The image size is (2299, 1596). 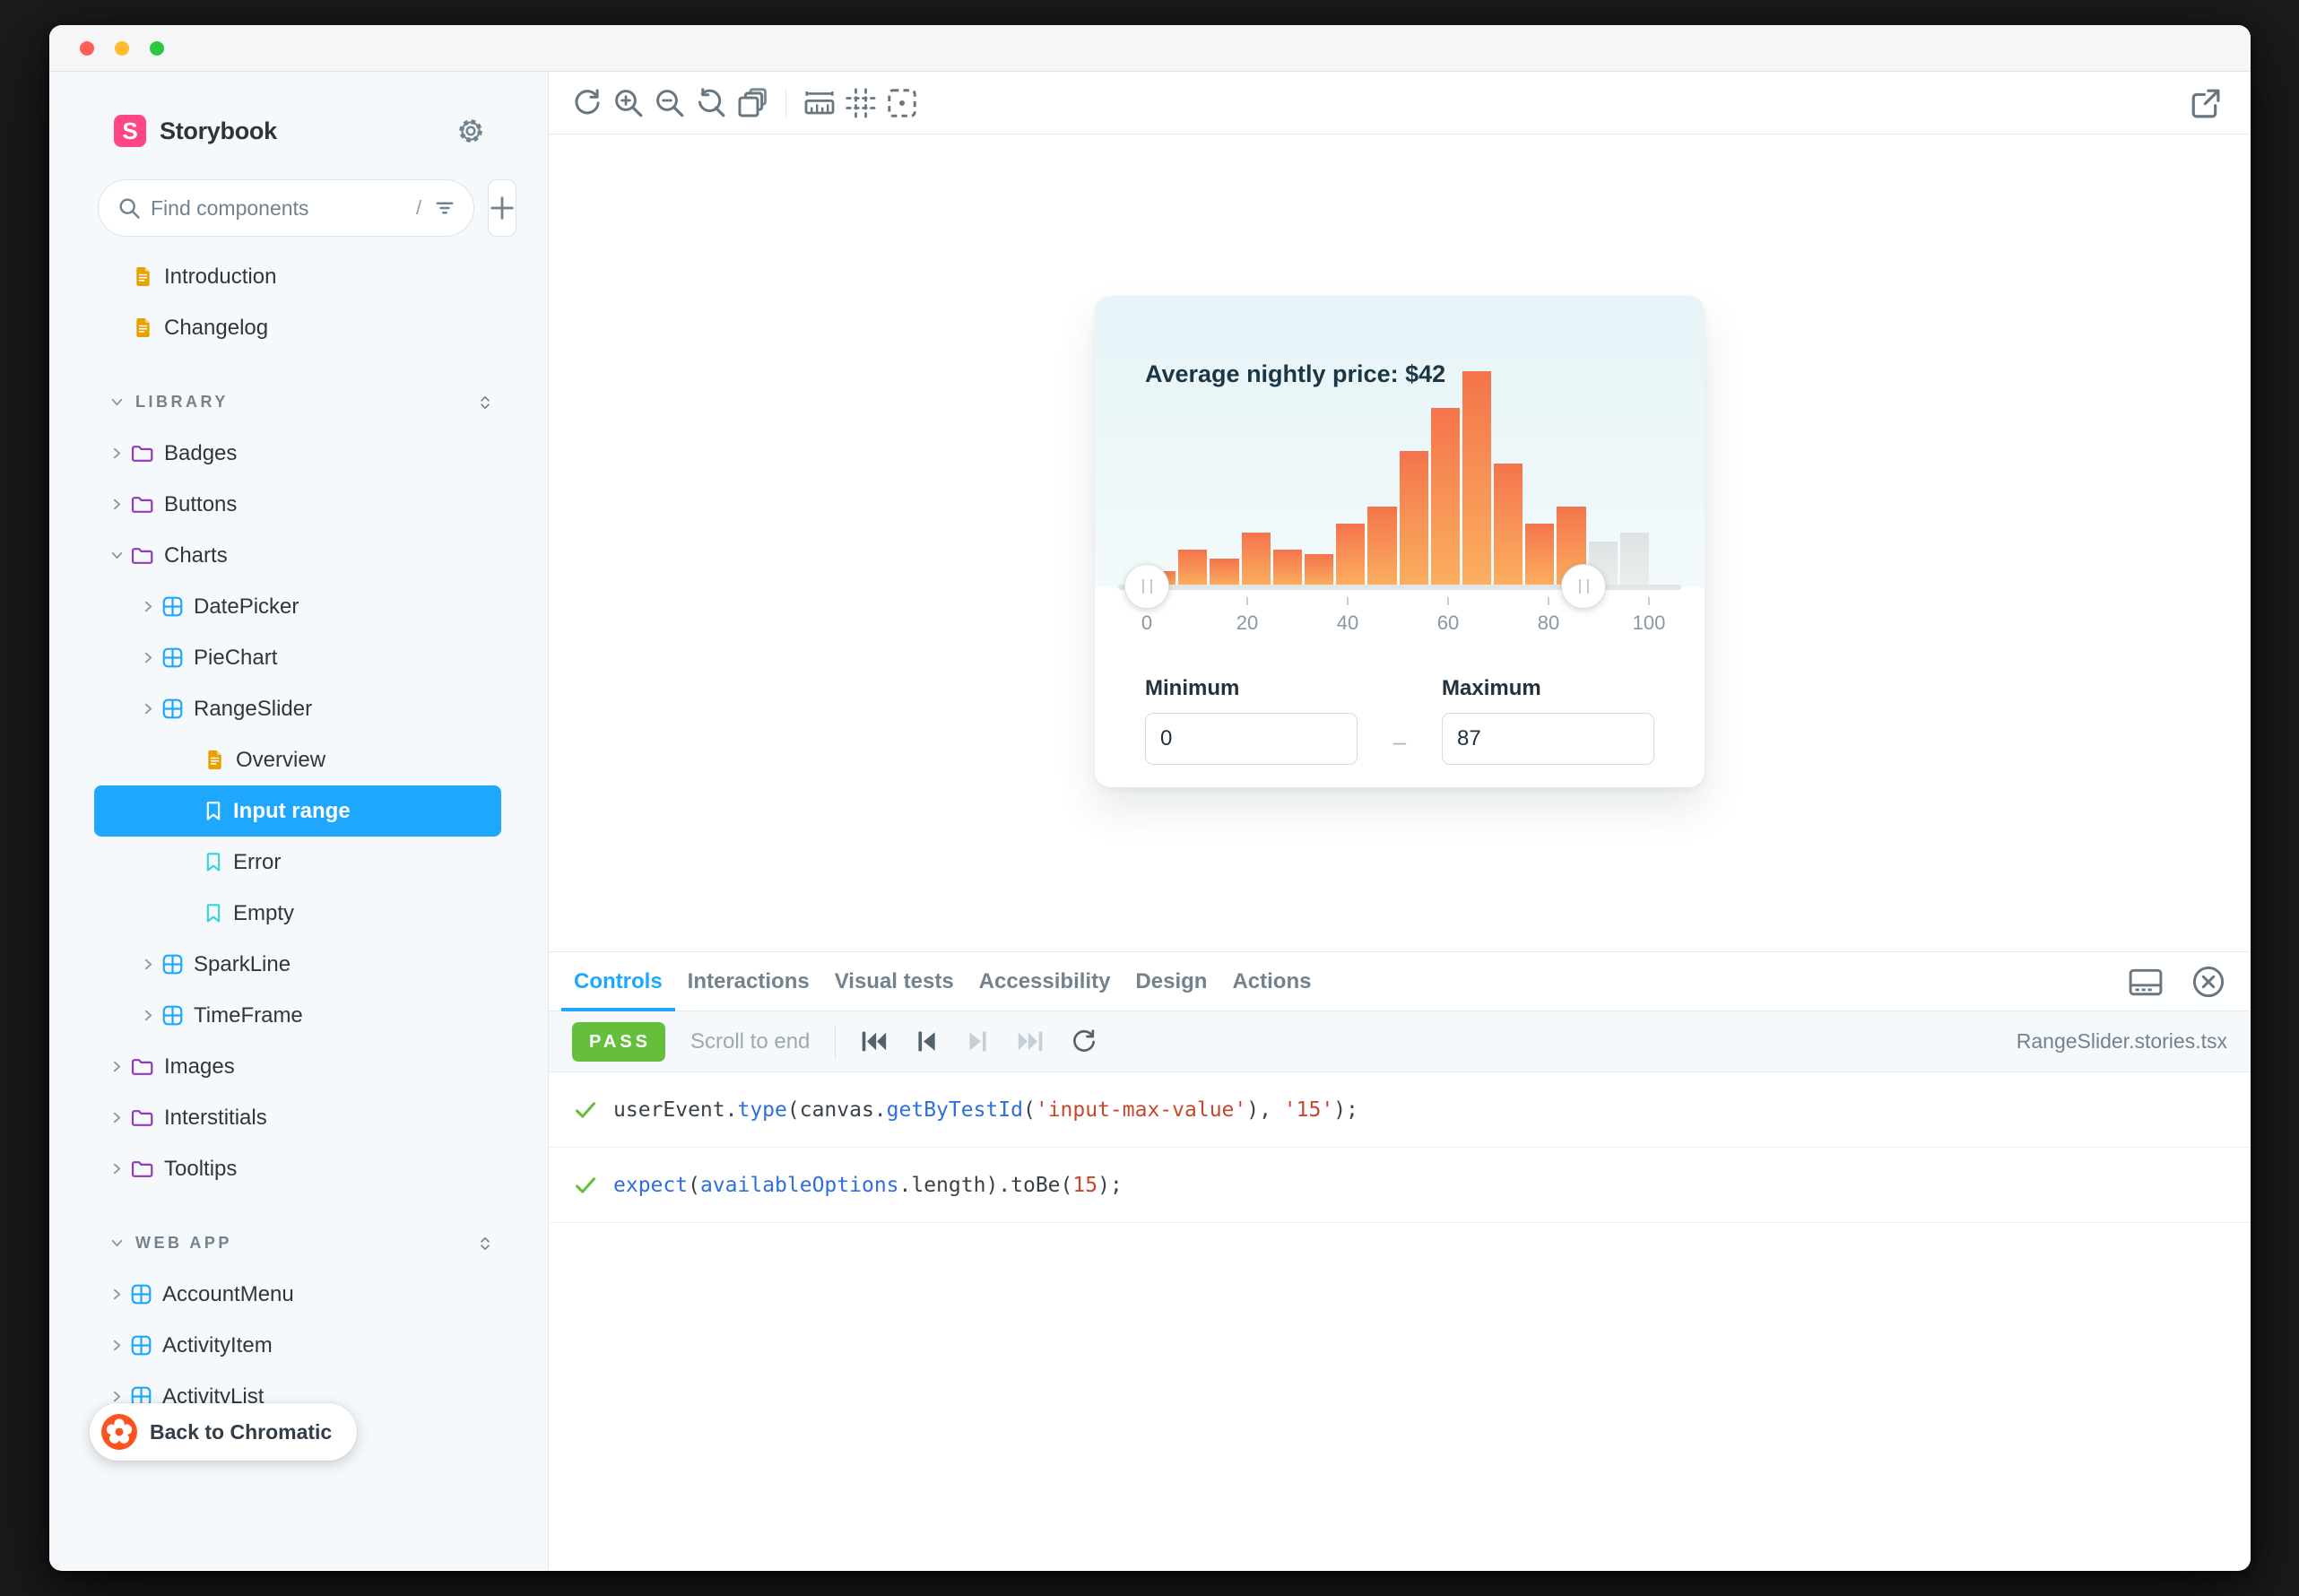 What do you see at coordinates (2208, 982) in the screenshot?
I see `close-panel-icon` at bounding box center [2208, 982].